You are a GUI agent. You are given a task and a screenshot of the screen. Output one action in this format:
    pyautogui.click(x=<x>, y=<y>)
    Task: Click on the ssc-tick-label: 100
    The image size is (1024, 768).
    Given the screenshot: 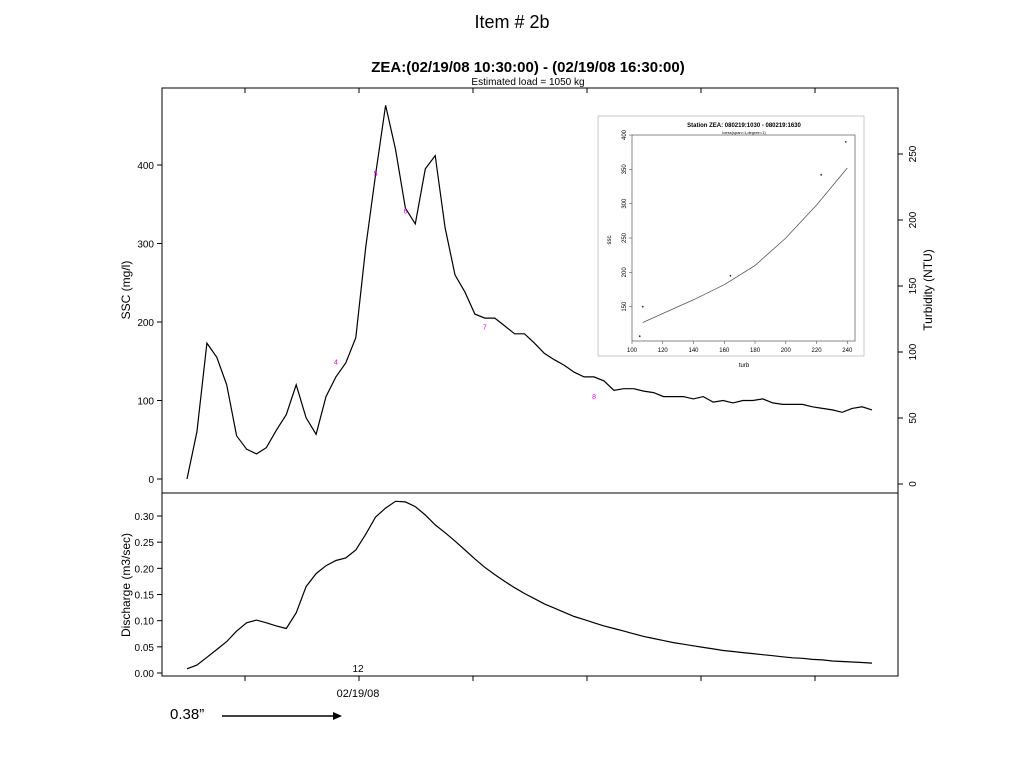 What is the action you would take?
    pyautogui.click(x=145, y=402)
    